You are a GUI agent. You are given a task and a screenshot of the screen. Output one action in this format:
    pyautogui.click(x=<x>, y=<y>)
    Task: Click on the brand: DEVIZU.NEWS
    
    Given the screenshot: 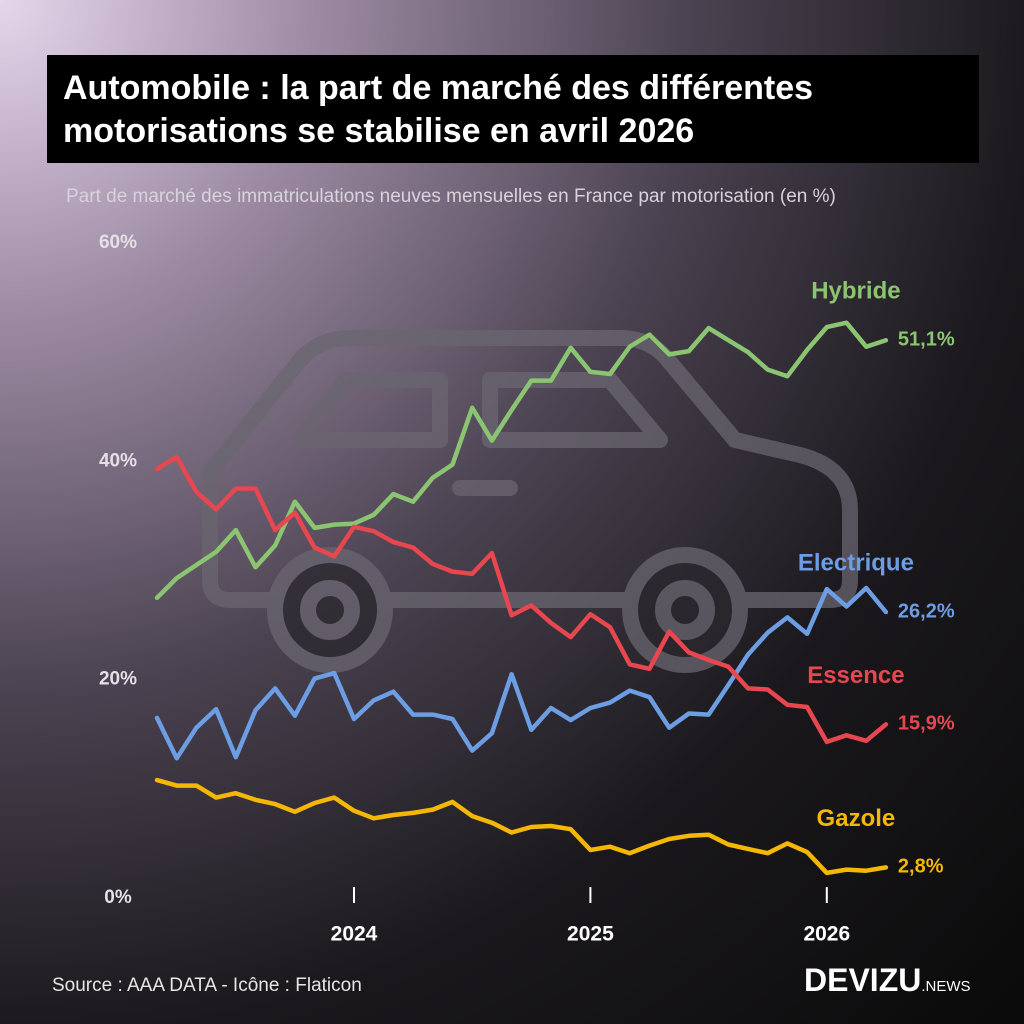 What is the action you would take?
    pyautogui.click(x=887, y=980)
    